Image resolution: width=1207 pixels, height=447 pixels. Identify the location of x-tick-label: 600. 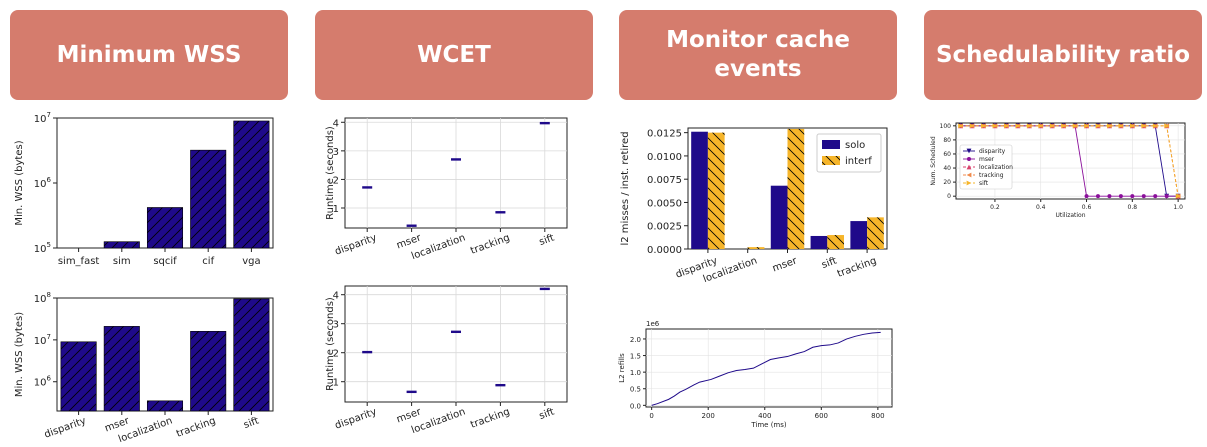
(821, 416).